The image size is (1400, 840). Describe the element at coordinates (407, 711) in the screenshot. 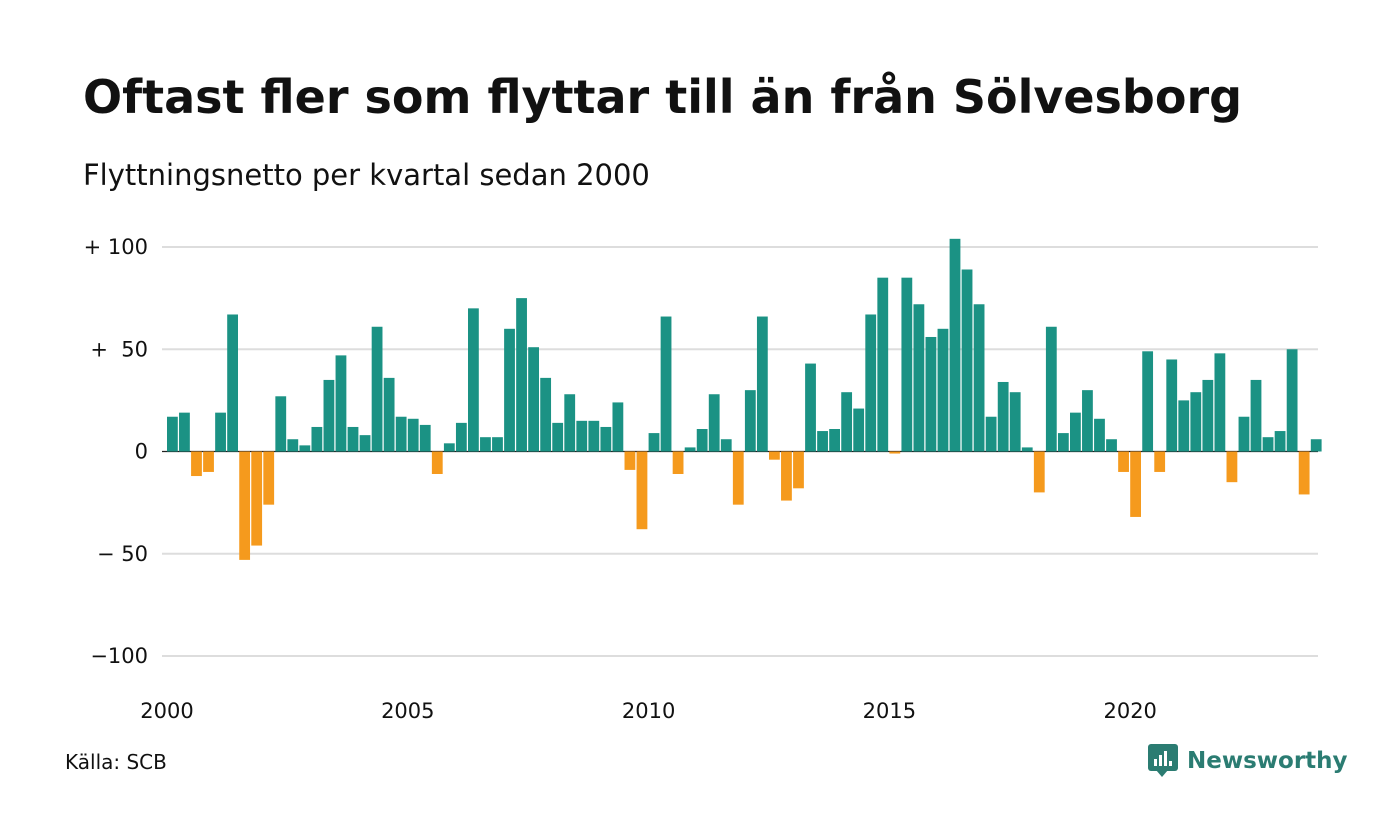

I see `x-tick-label: 2005` at that location.